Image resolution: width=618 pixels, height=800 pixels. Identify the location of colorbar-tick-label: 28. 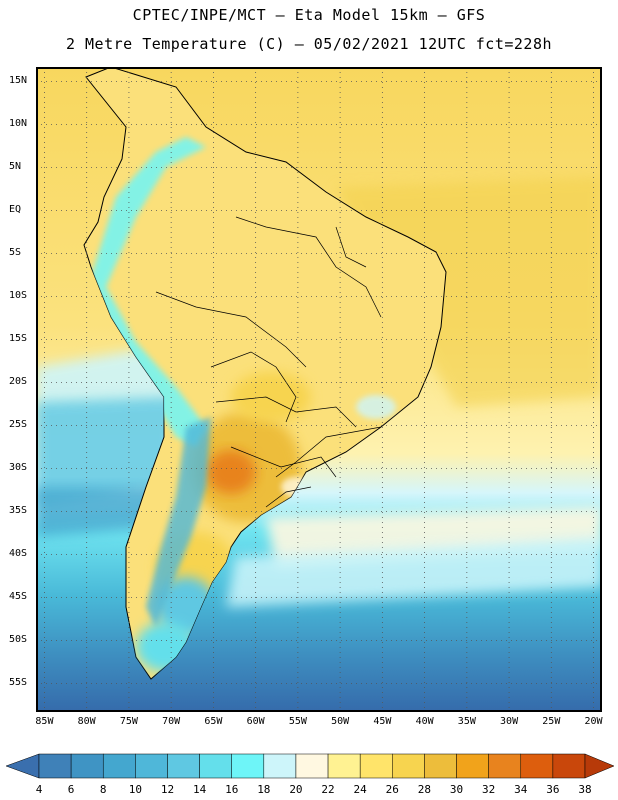
(424, 789).